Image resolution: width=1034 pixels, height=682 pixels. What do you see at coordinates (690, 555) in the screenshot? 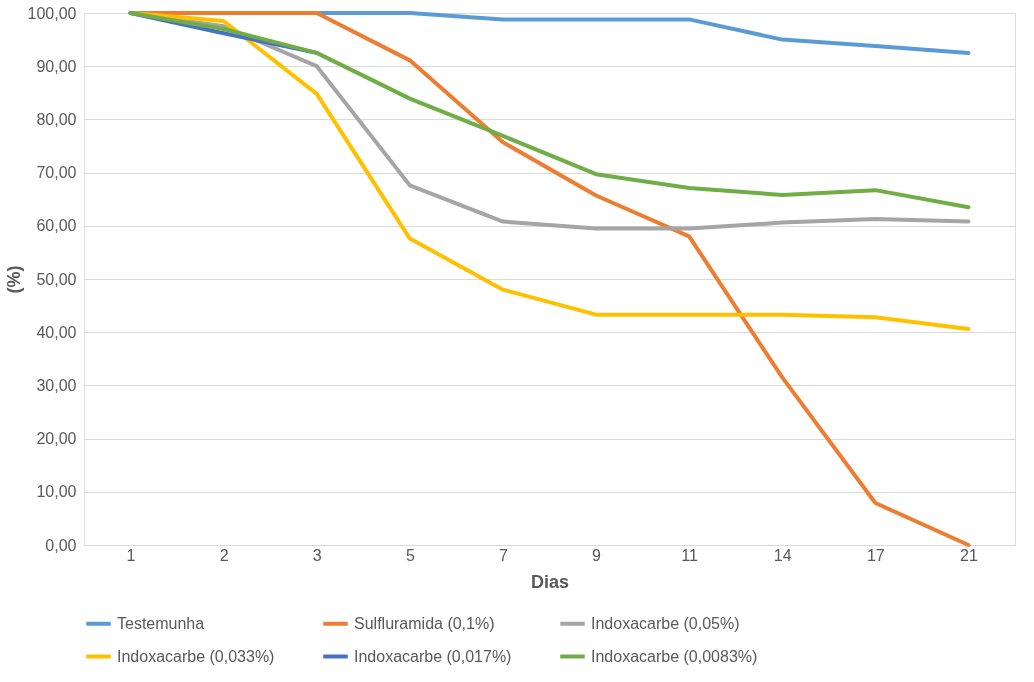
I see `x-tick-label: 11` at bounding box center [690, 555].